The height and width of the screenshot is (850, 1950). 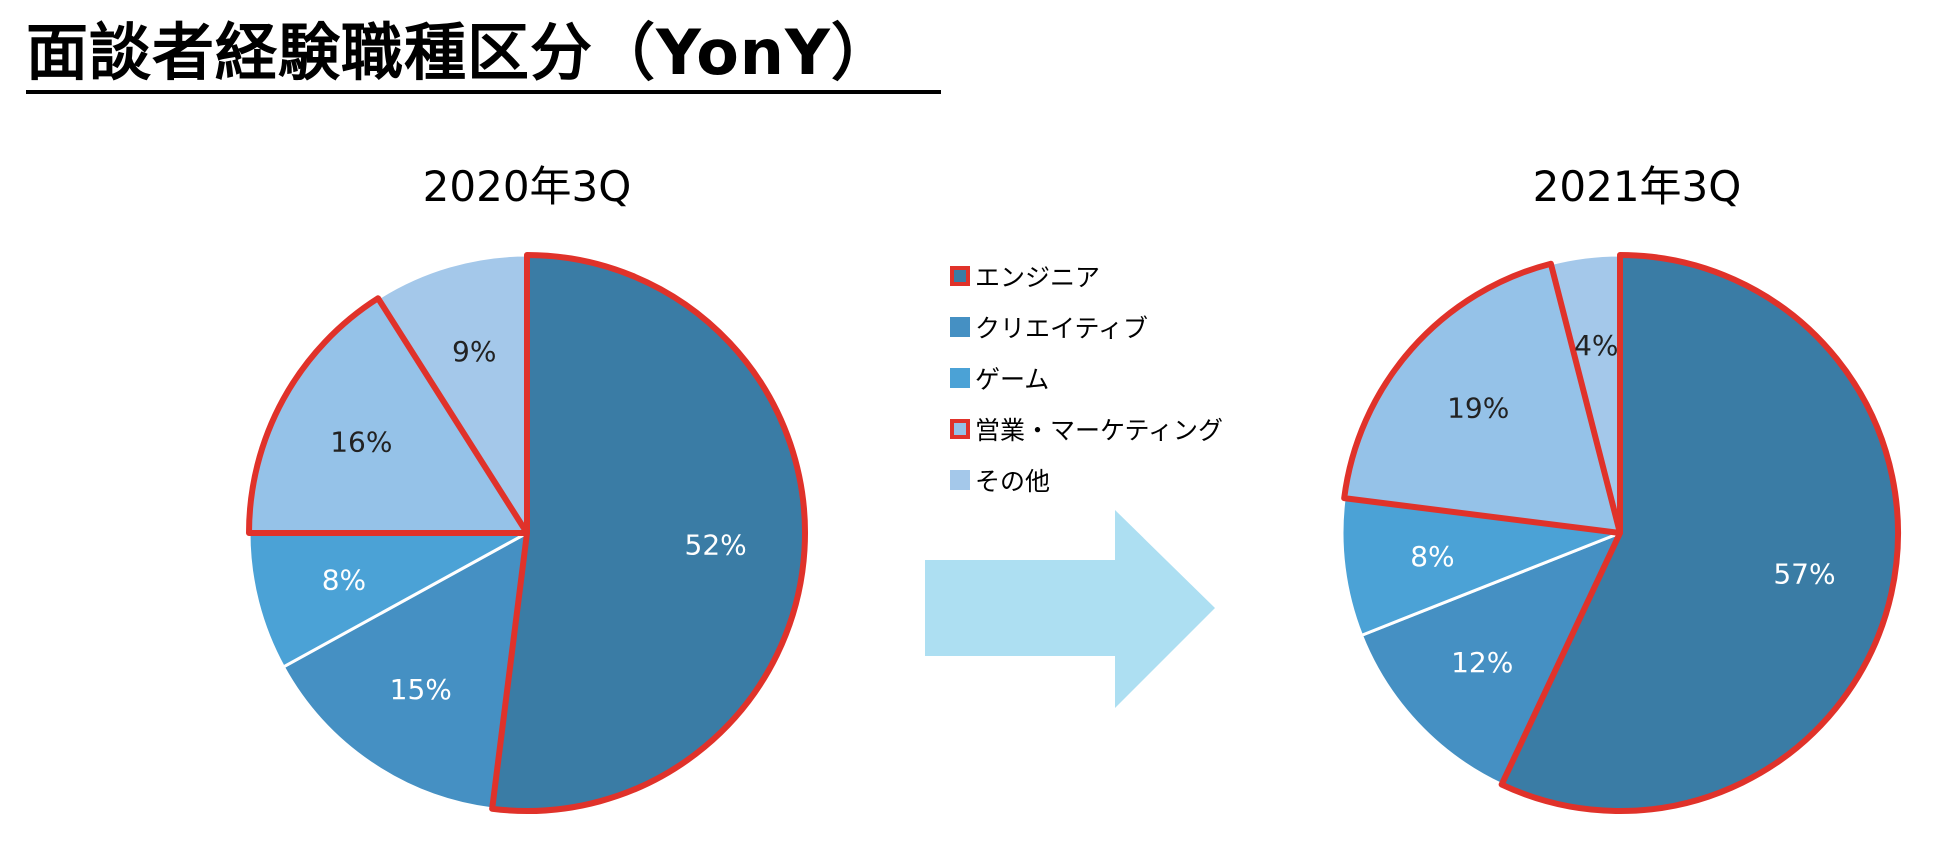 I want to click on right-arrow-icon, so click(x=1070, y=609).